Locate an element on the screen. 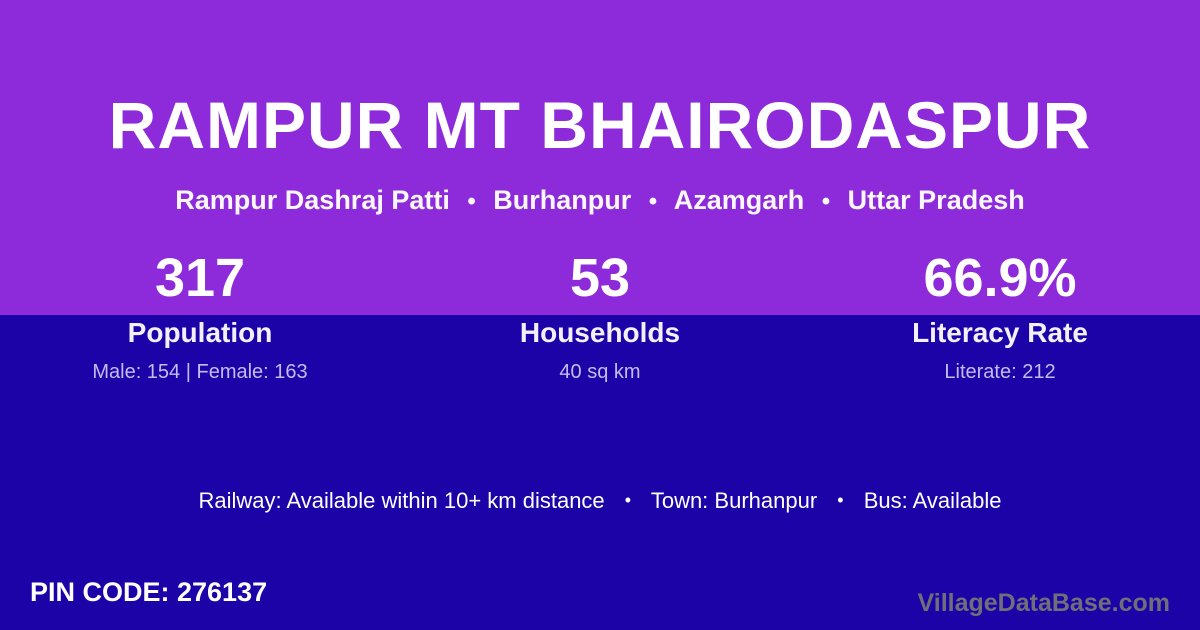 The image size is (1200, 630). stat-households: 53 Households 40 sq km is located at coordinates (600, 316).